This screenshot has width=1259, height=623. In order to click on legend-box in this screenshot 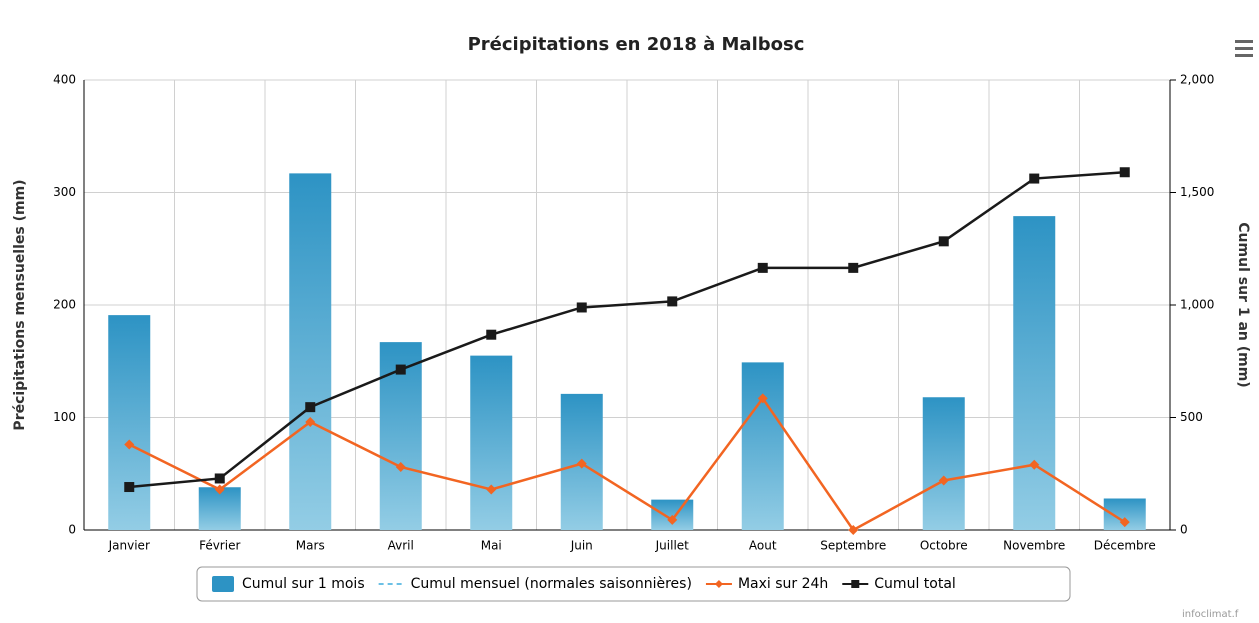, I will do `click(633, 584)`.